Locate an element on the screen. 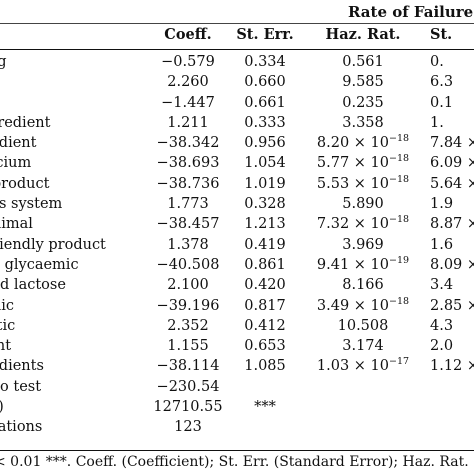  coef-cell: −38.114 is located at coordinates (188, 366).